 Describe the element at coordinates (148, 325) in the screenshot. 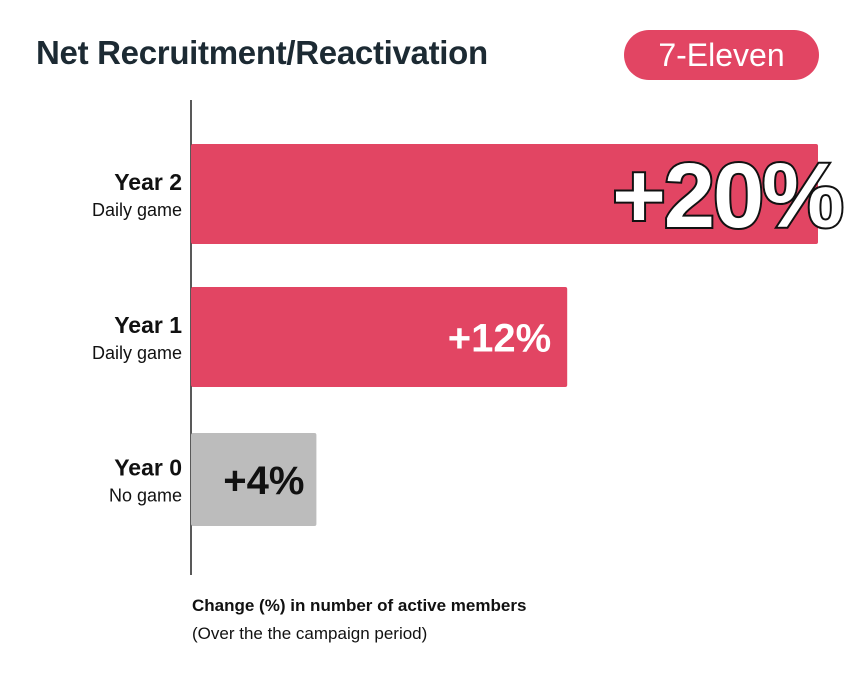

I see `category-label: Year 1` at that location.